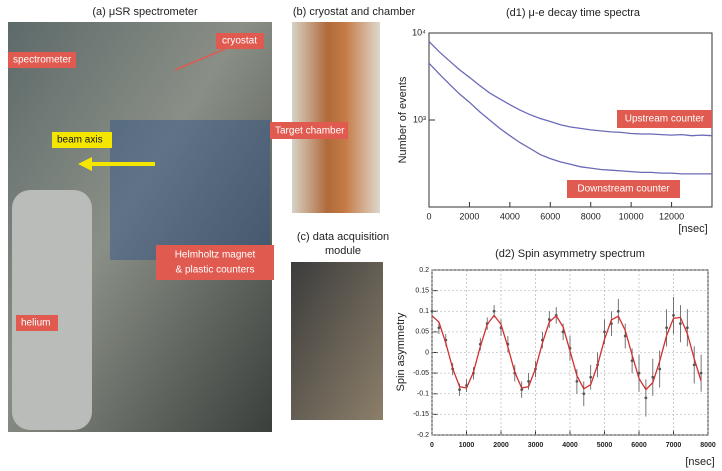 The height and width of the screenshot is (471, 722). What do you see at coordinates (566, 352) in the screenshot?
I see `fit-line` at bounding box center [566, 352].